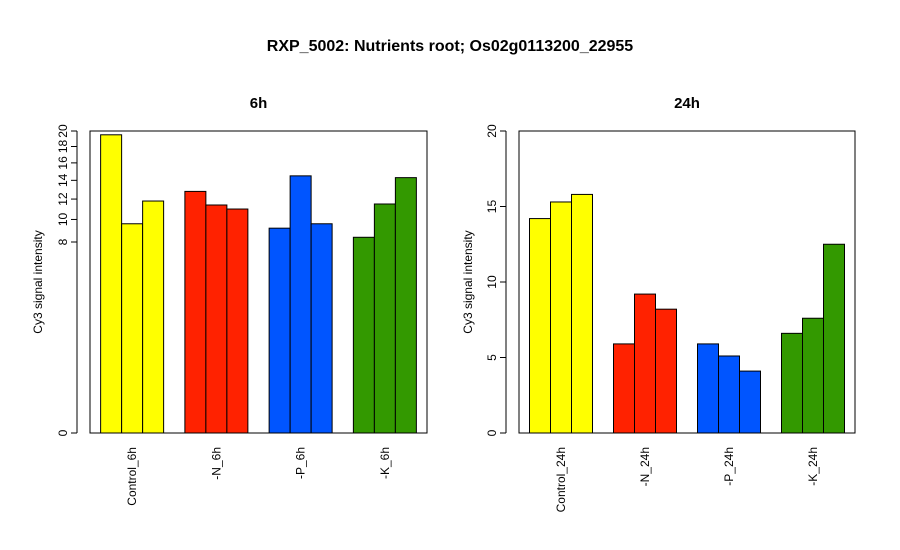  Describe the element at coordinates (63, 241) in the screenshot. I see `y-tick-label: 8` at that location.